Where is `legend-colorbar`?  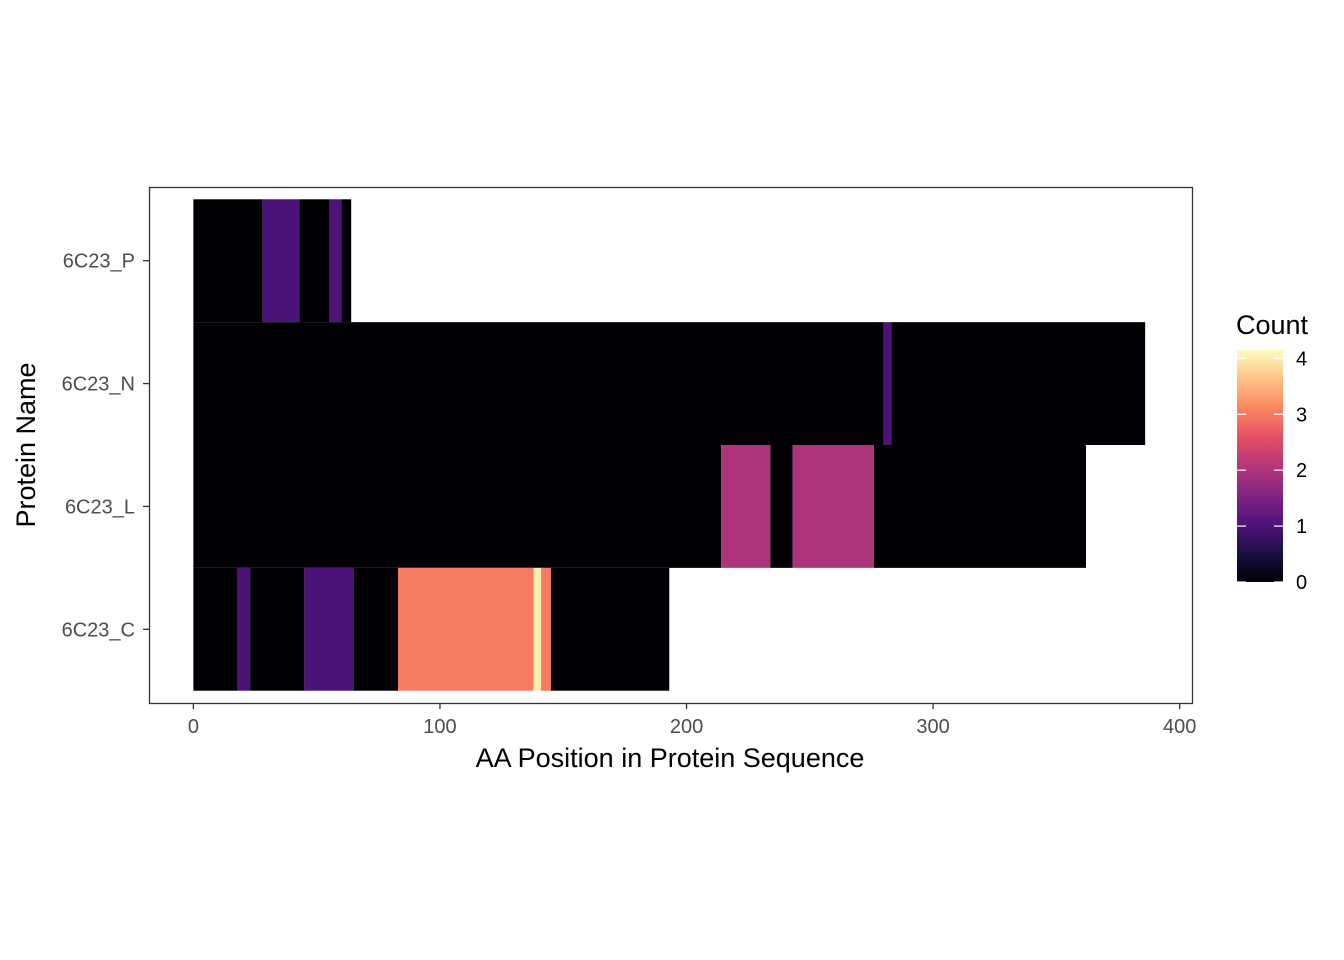 legend-colorbar is located at coordinates (1260, 466).